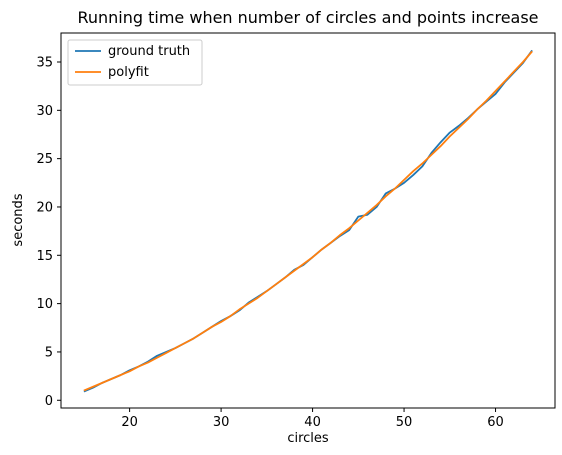 This screenshot has height=455, width=562. Describe the element at coordinates (44, 207) in the screenshot. I see `y-tick-label: 20` at that location.